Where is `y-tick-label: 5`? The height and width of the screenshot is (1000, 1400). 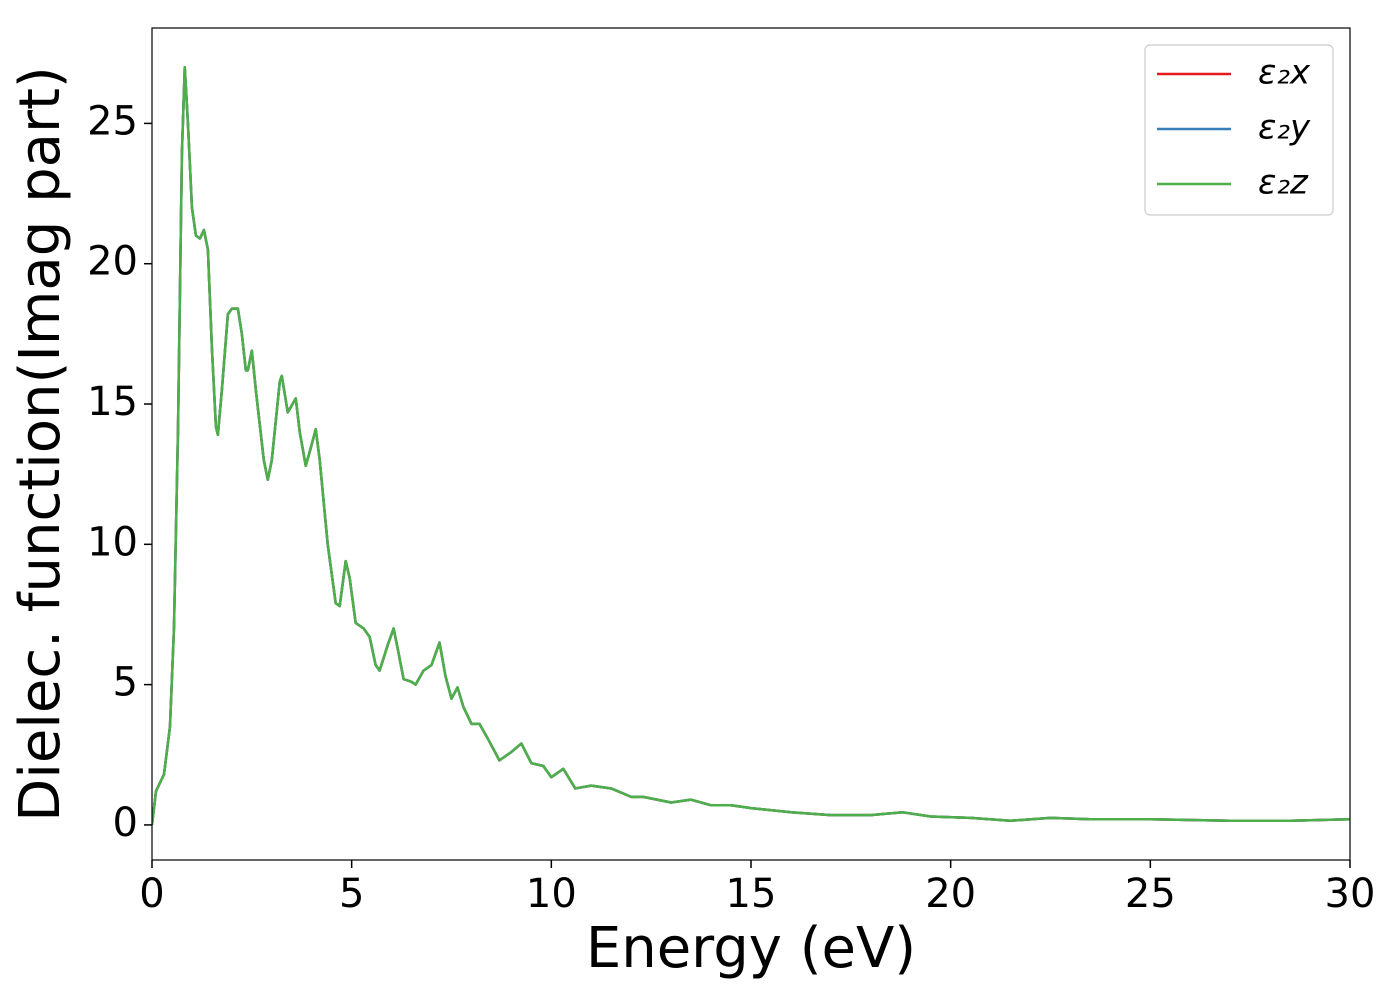 y-tick-label: 5 is located at coordinates (125, 683).